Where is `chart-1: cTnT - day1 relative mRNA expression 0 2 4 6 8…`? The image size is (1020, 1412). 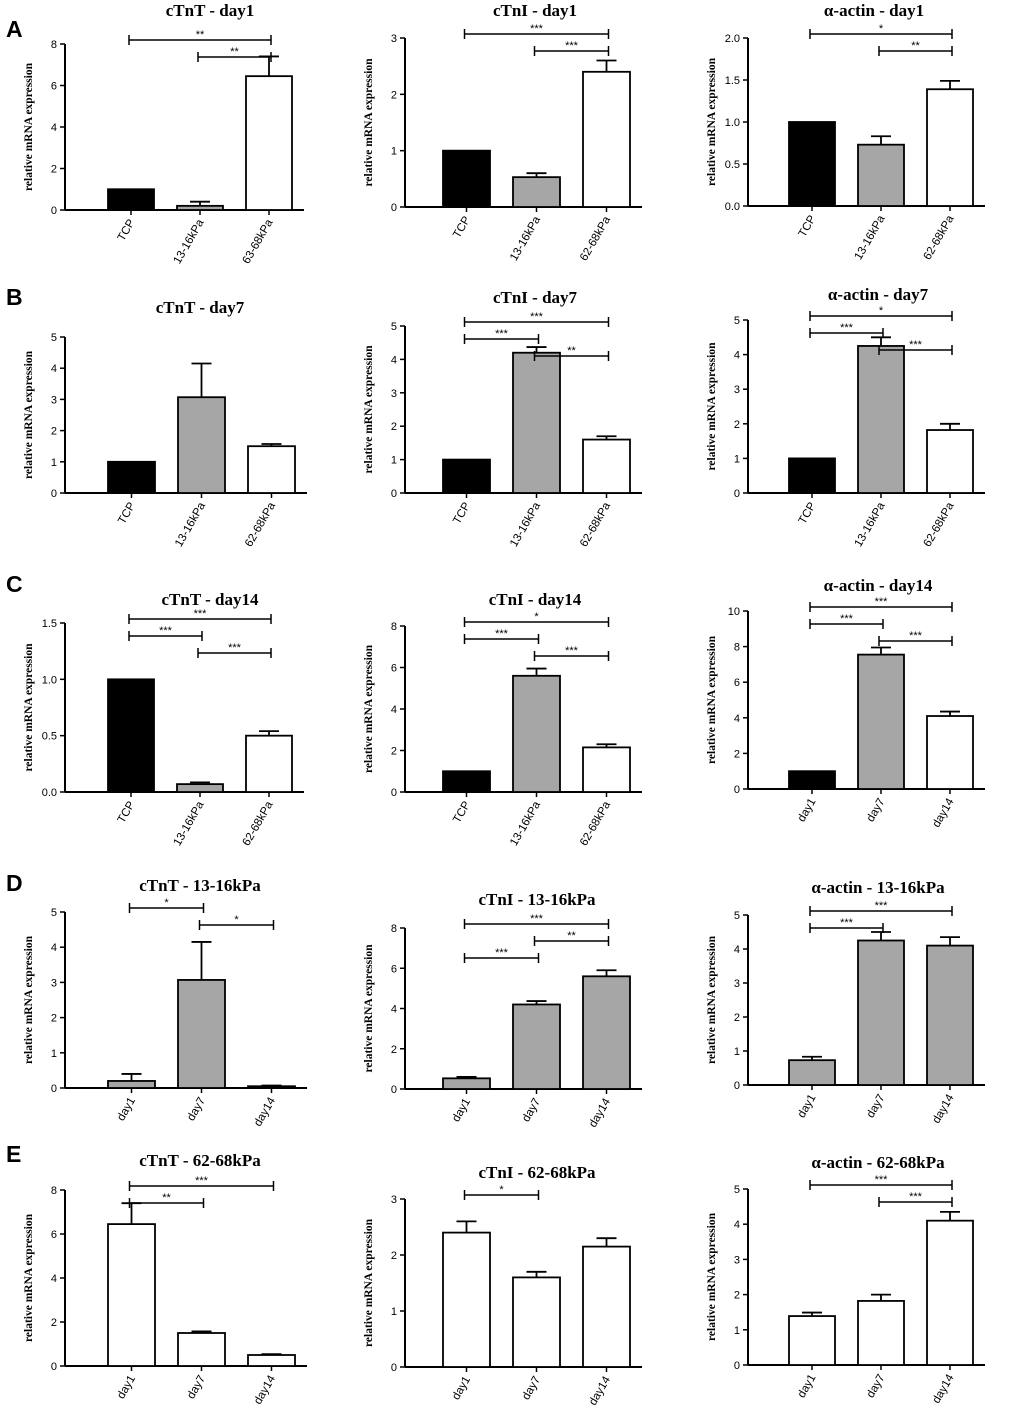 chart-1: cTnT - day1 relative mRNA expression 0 2 4 6 8… is located at coordinates (163, 133).